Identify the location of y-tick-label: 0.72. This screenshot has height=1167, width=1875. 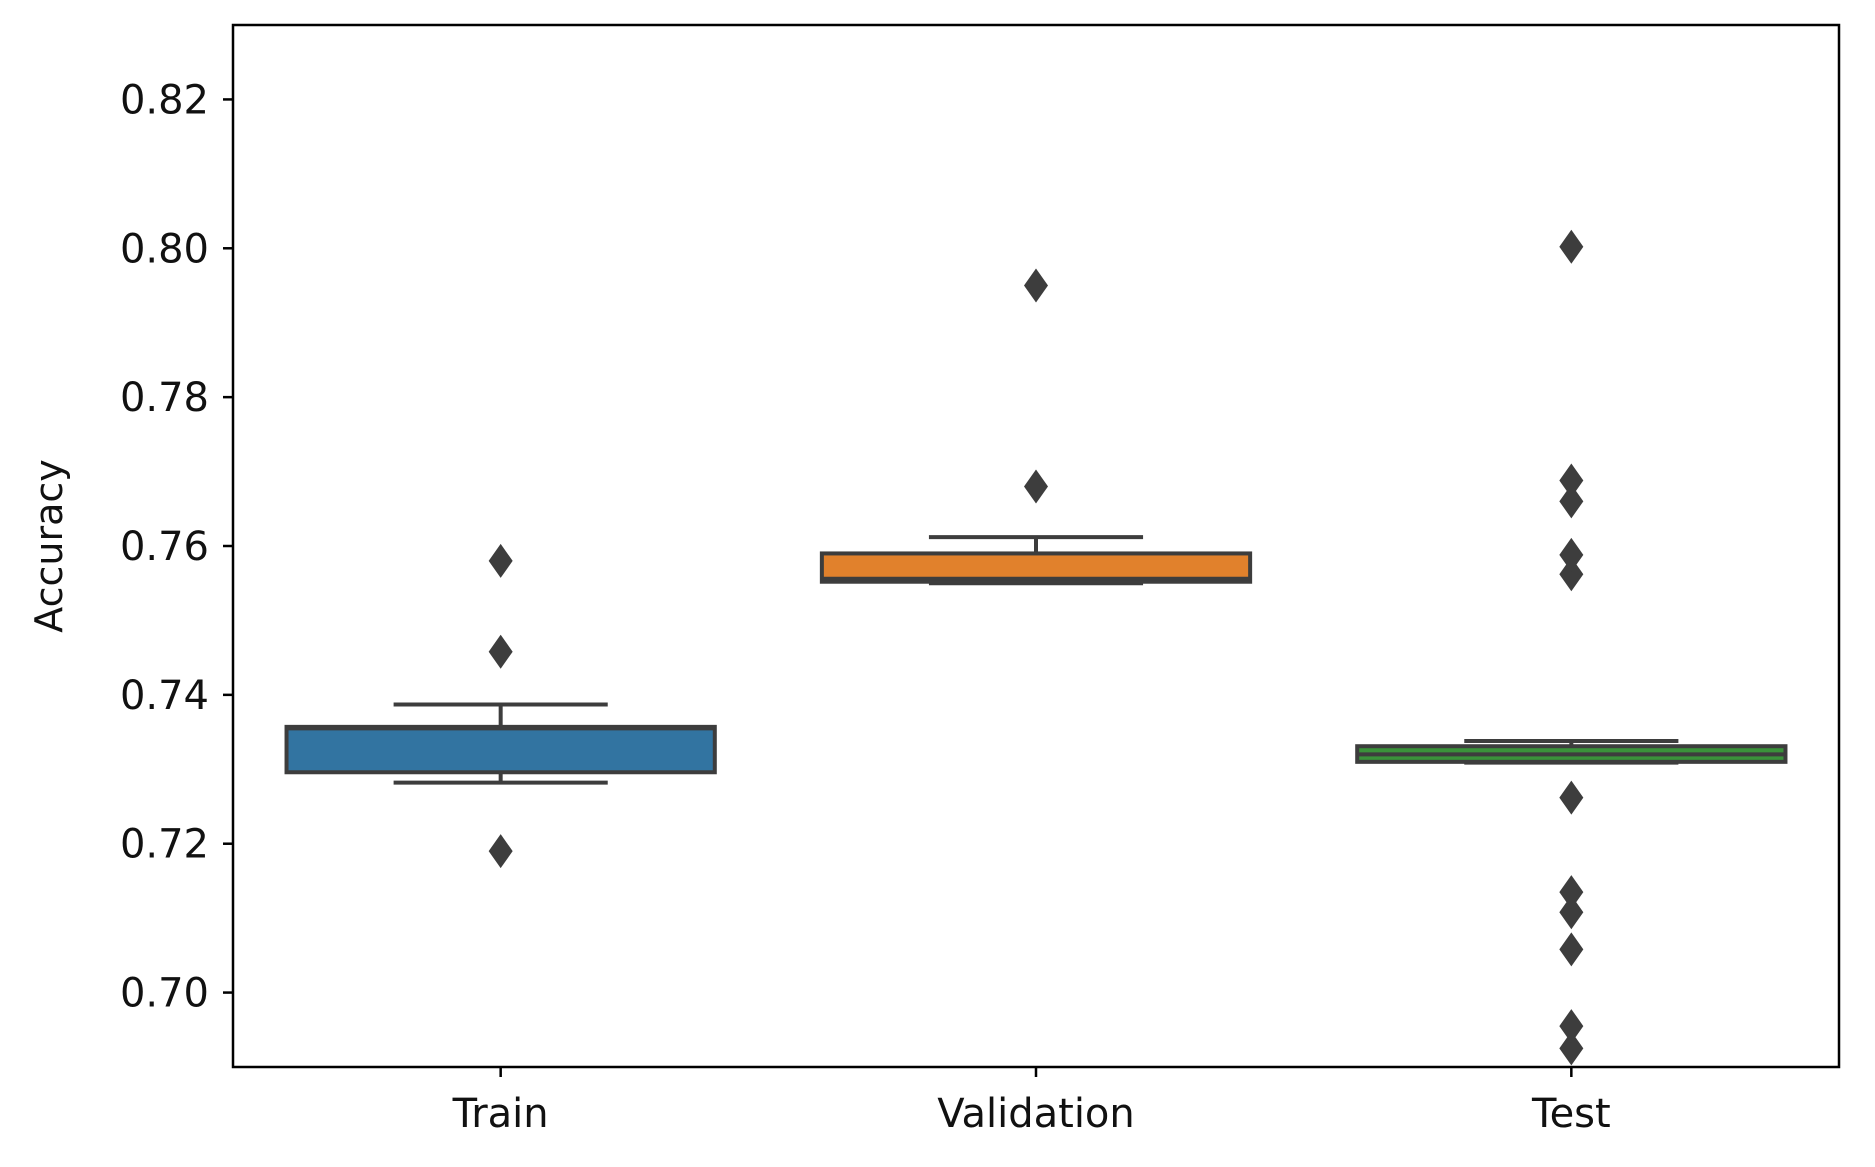
(164, 845).